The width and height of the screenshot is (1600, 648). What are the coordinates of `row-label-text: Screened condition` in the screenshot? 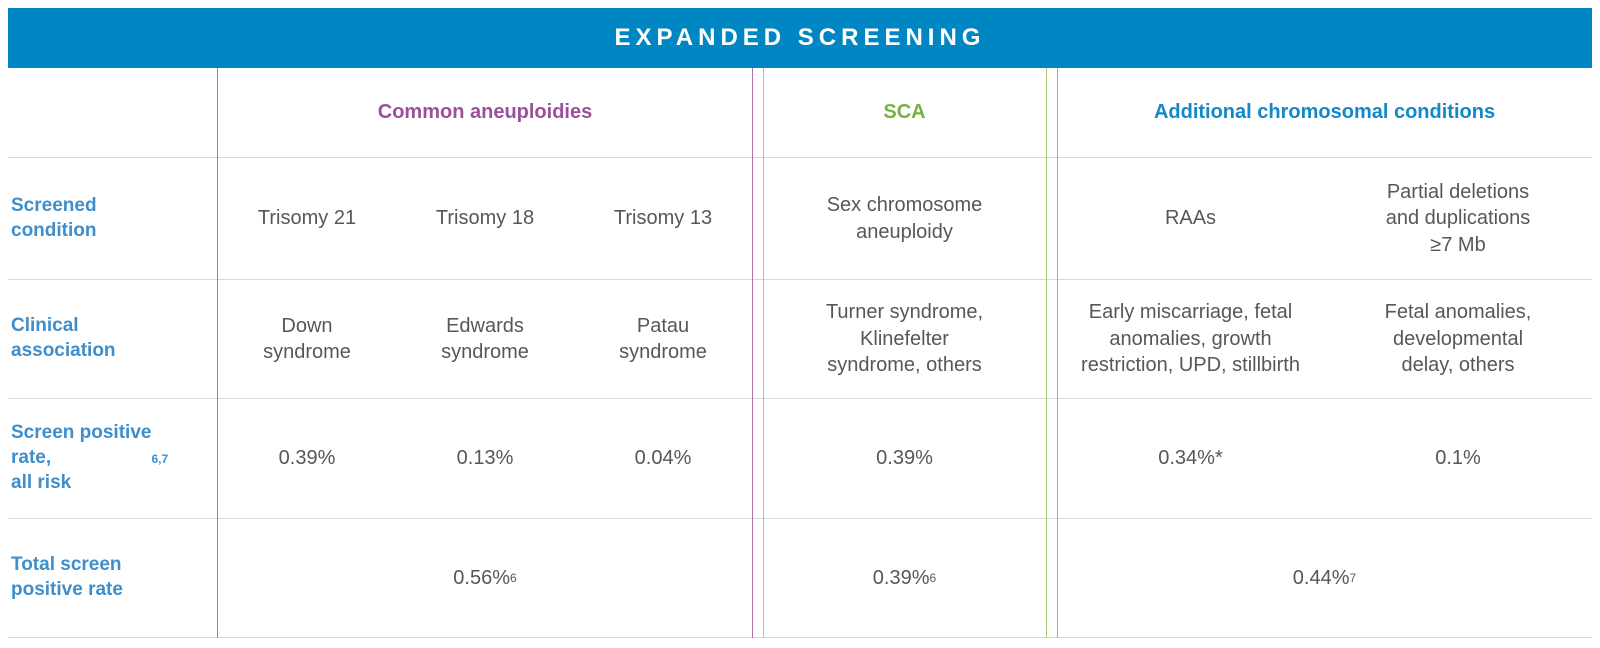 It's located at (54, 217).